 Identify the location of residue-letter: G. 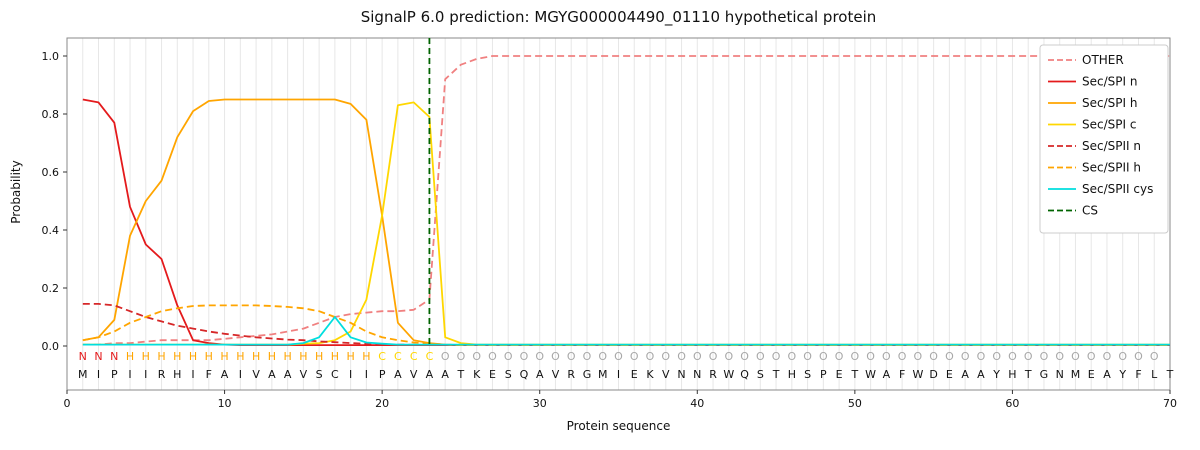
(587, 374).